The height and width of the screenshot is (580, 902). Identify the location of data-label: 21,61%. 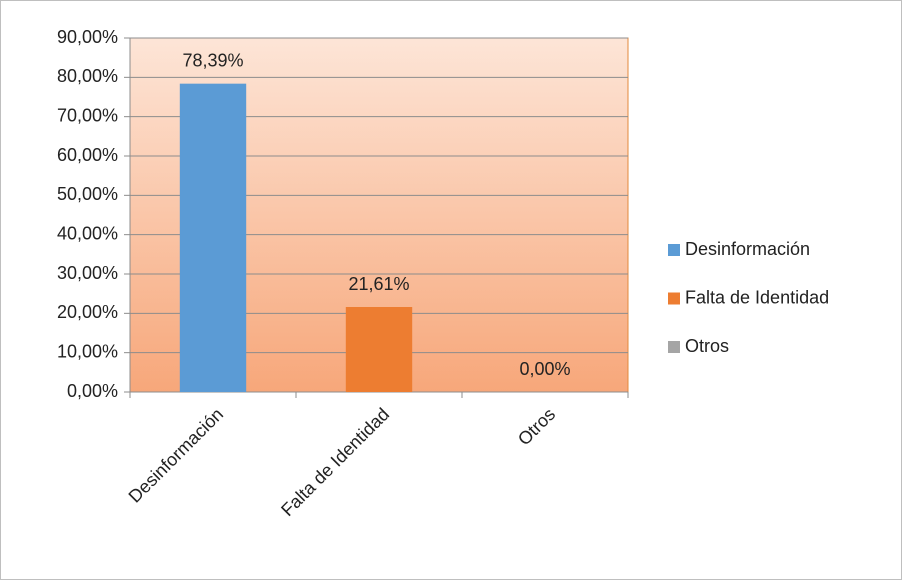
(378, 284).